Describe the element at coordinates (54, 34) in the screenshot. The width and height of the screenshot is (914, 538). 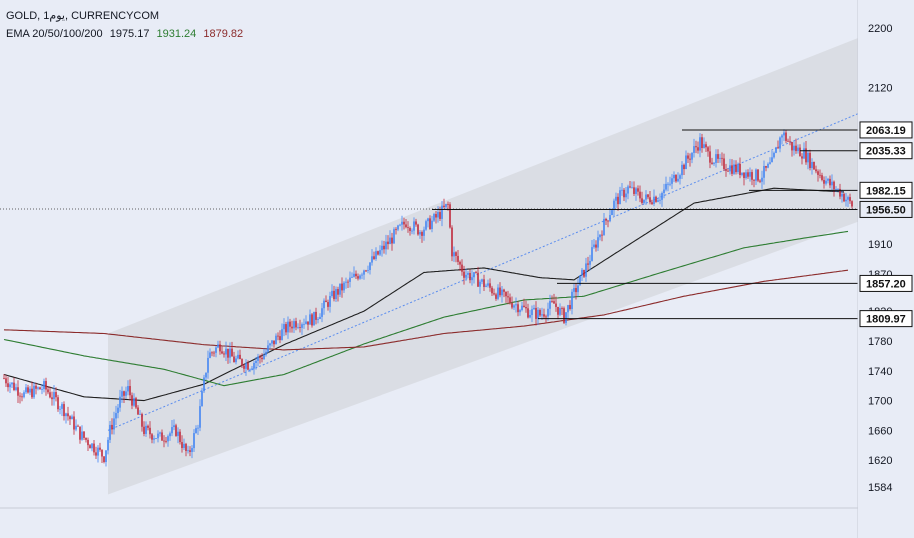
I see `ema-label: EMA 20/50/100/200` at that location.